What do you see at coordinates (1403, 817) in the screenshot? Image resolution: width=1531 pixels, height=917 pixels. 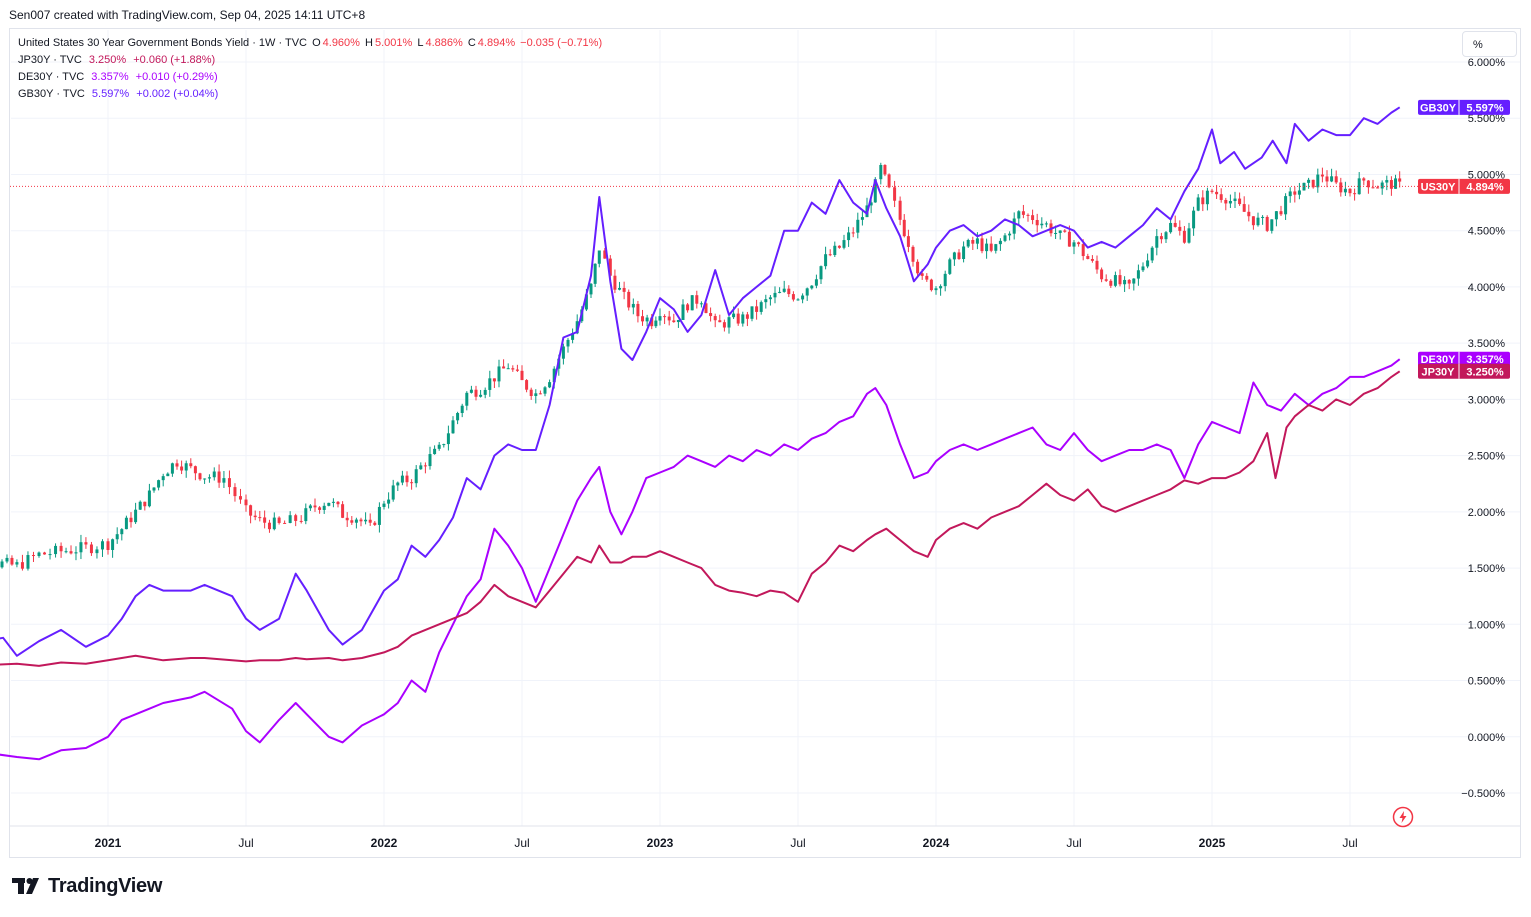 I see `flash-icon` at bounding box center [1403, 817].